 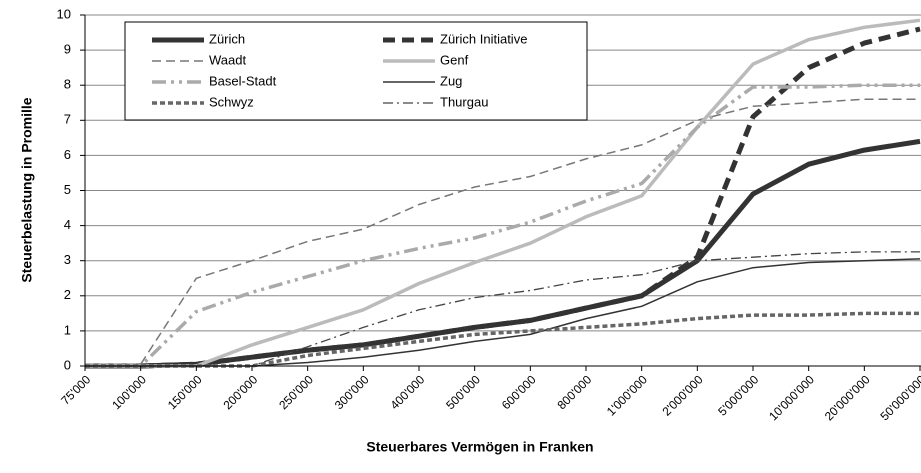 What do you see at coordinates (227, 59) in the screenshot?
I see `legend-label: Waadt` at bounding box center [227, 59].